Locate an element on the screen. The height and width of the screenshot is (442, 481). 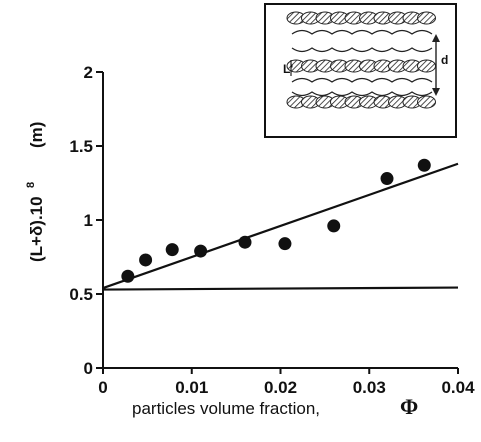
inset-diagram: L' d is located at coordinates (360, 70).